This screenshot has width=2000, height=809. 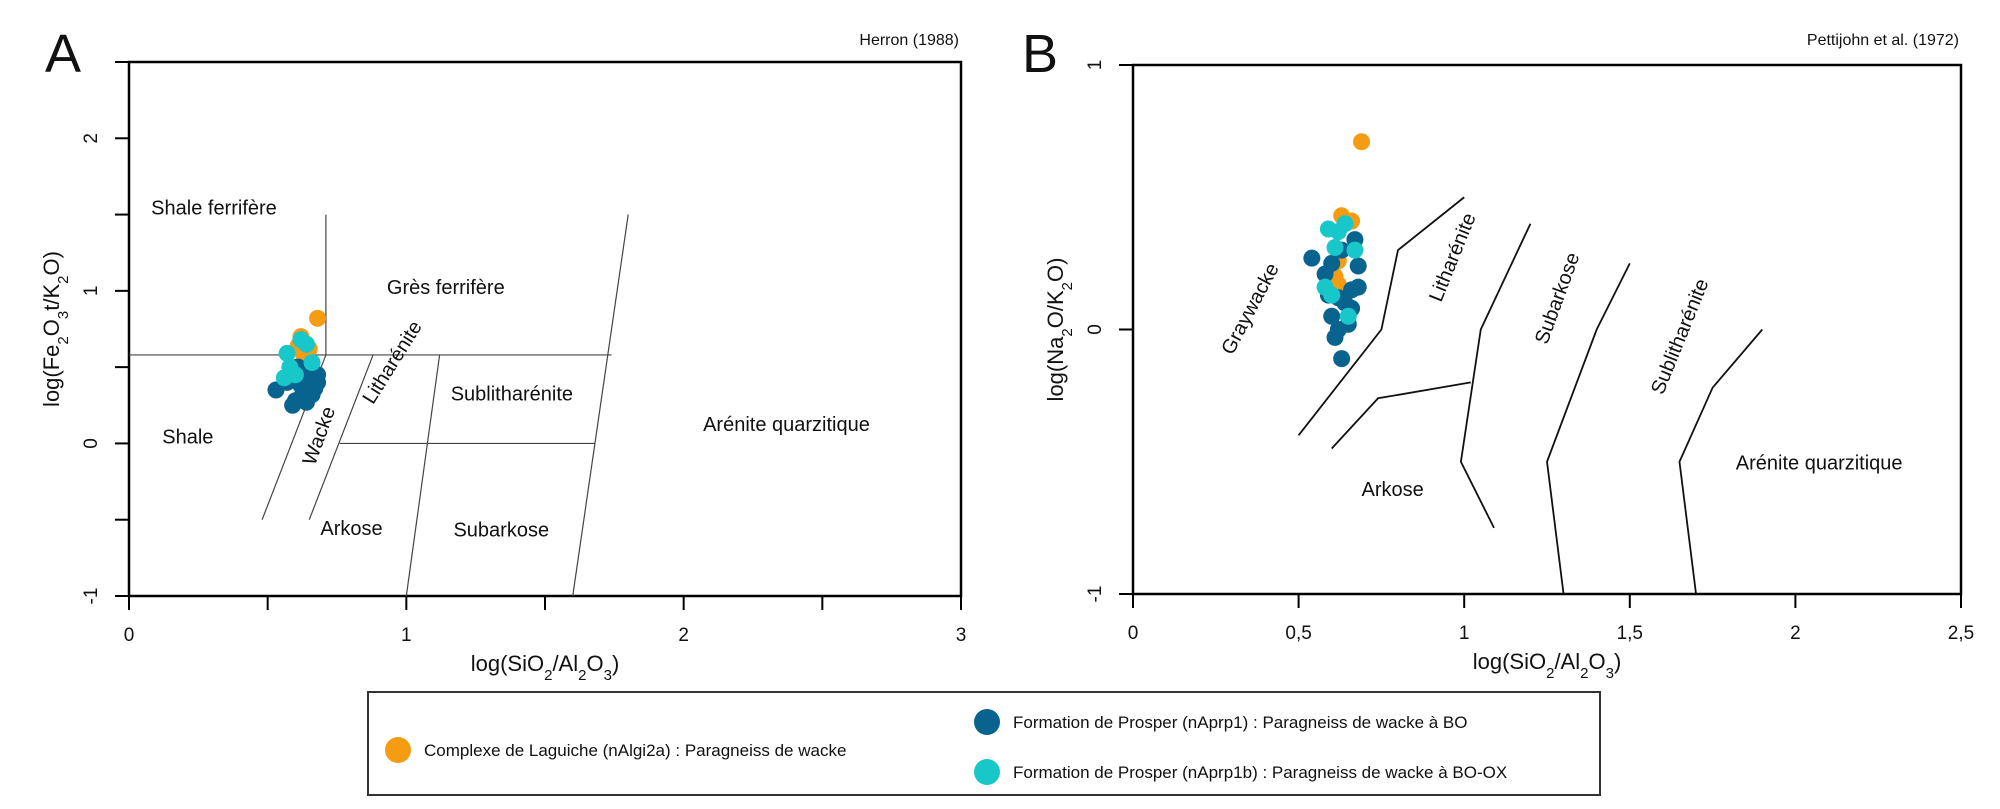 I want to click on panel-label: A, so click(x=63, y=54).